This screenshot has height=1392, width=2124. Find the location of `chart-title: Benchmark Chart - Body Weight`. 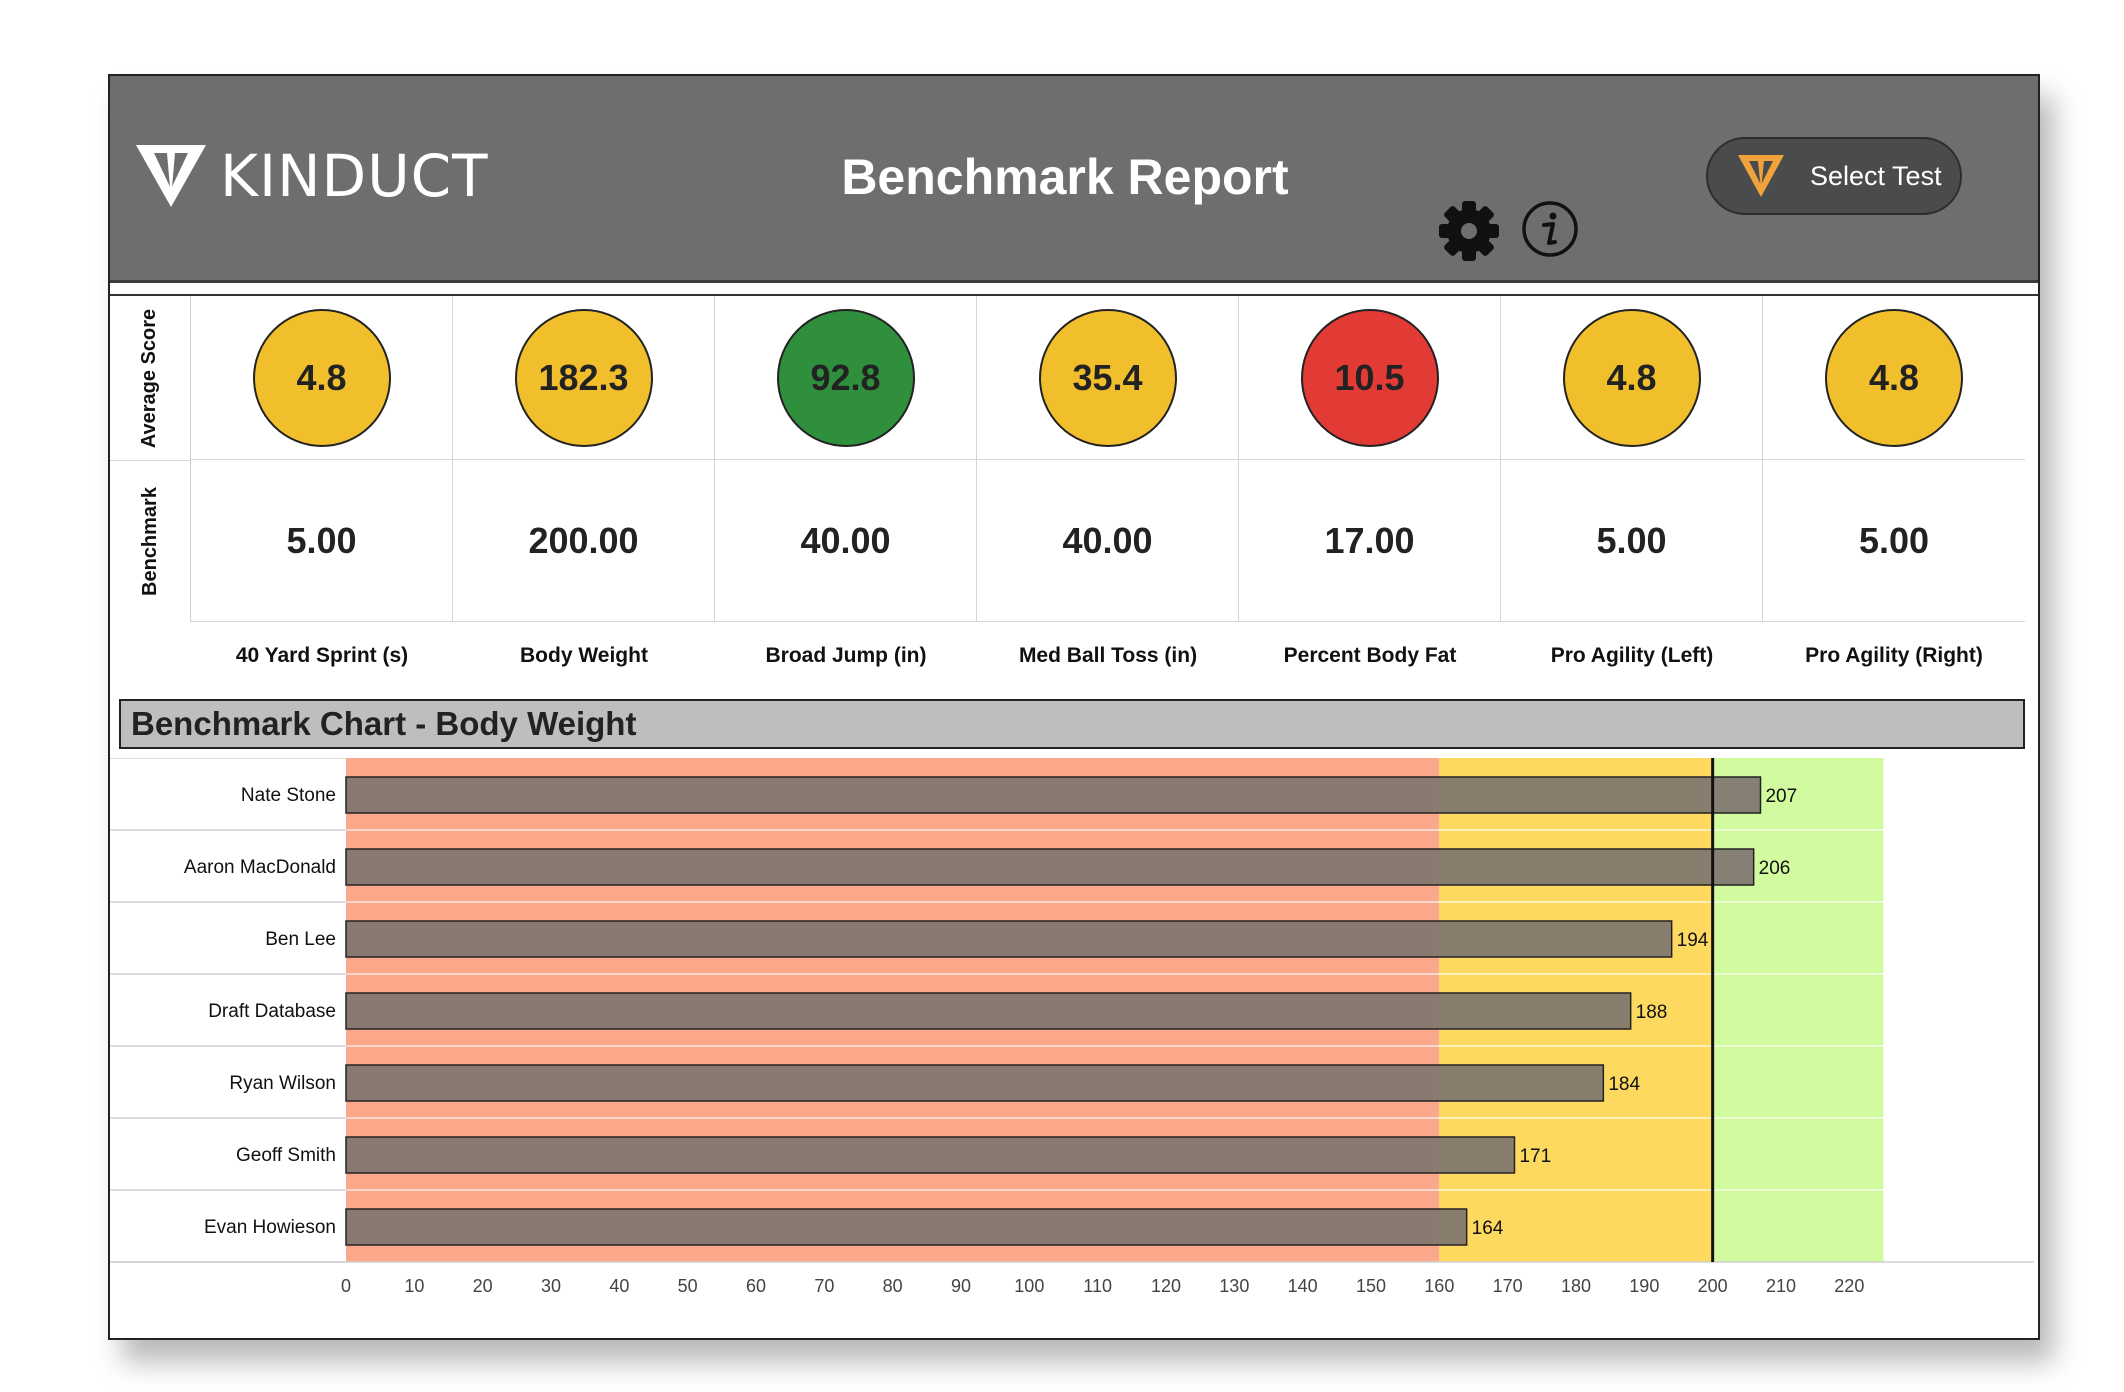

chart-title: Benchmark Chart - Body Weight is located at coordinates (1072, 724).